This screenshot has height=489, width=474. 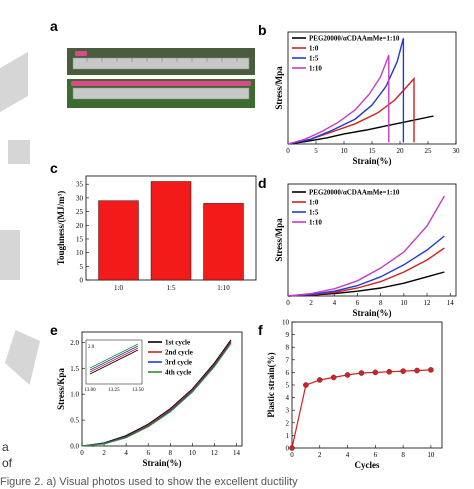 I want to click on y-axis-label: Plastic strain(%), so click(x=271, y=384).